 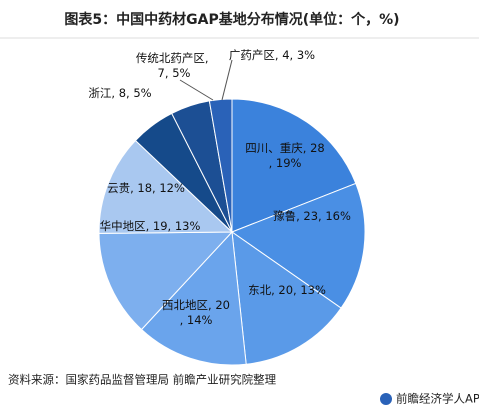 I want to click on data-label: 豫鲁, 23, 16%, so click(x=312, y=216).